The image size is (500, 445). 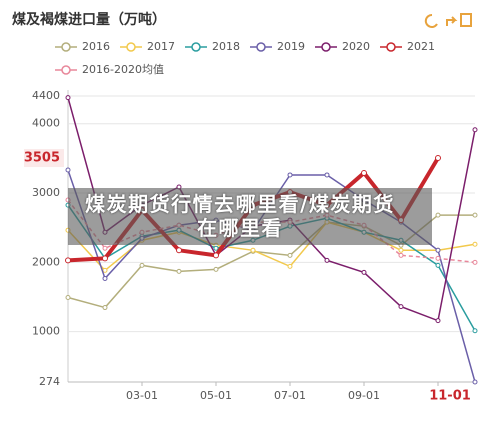 What do you see at coordinates (96, 46) in the screenshot?
I see `legend-label: 2016` at bounding box center [96, 46].